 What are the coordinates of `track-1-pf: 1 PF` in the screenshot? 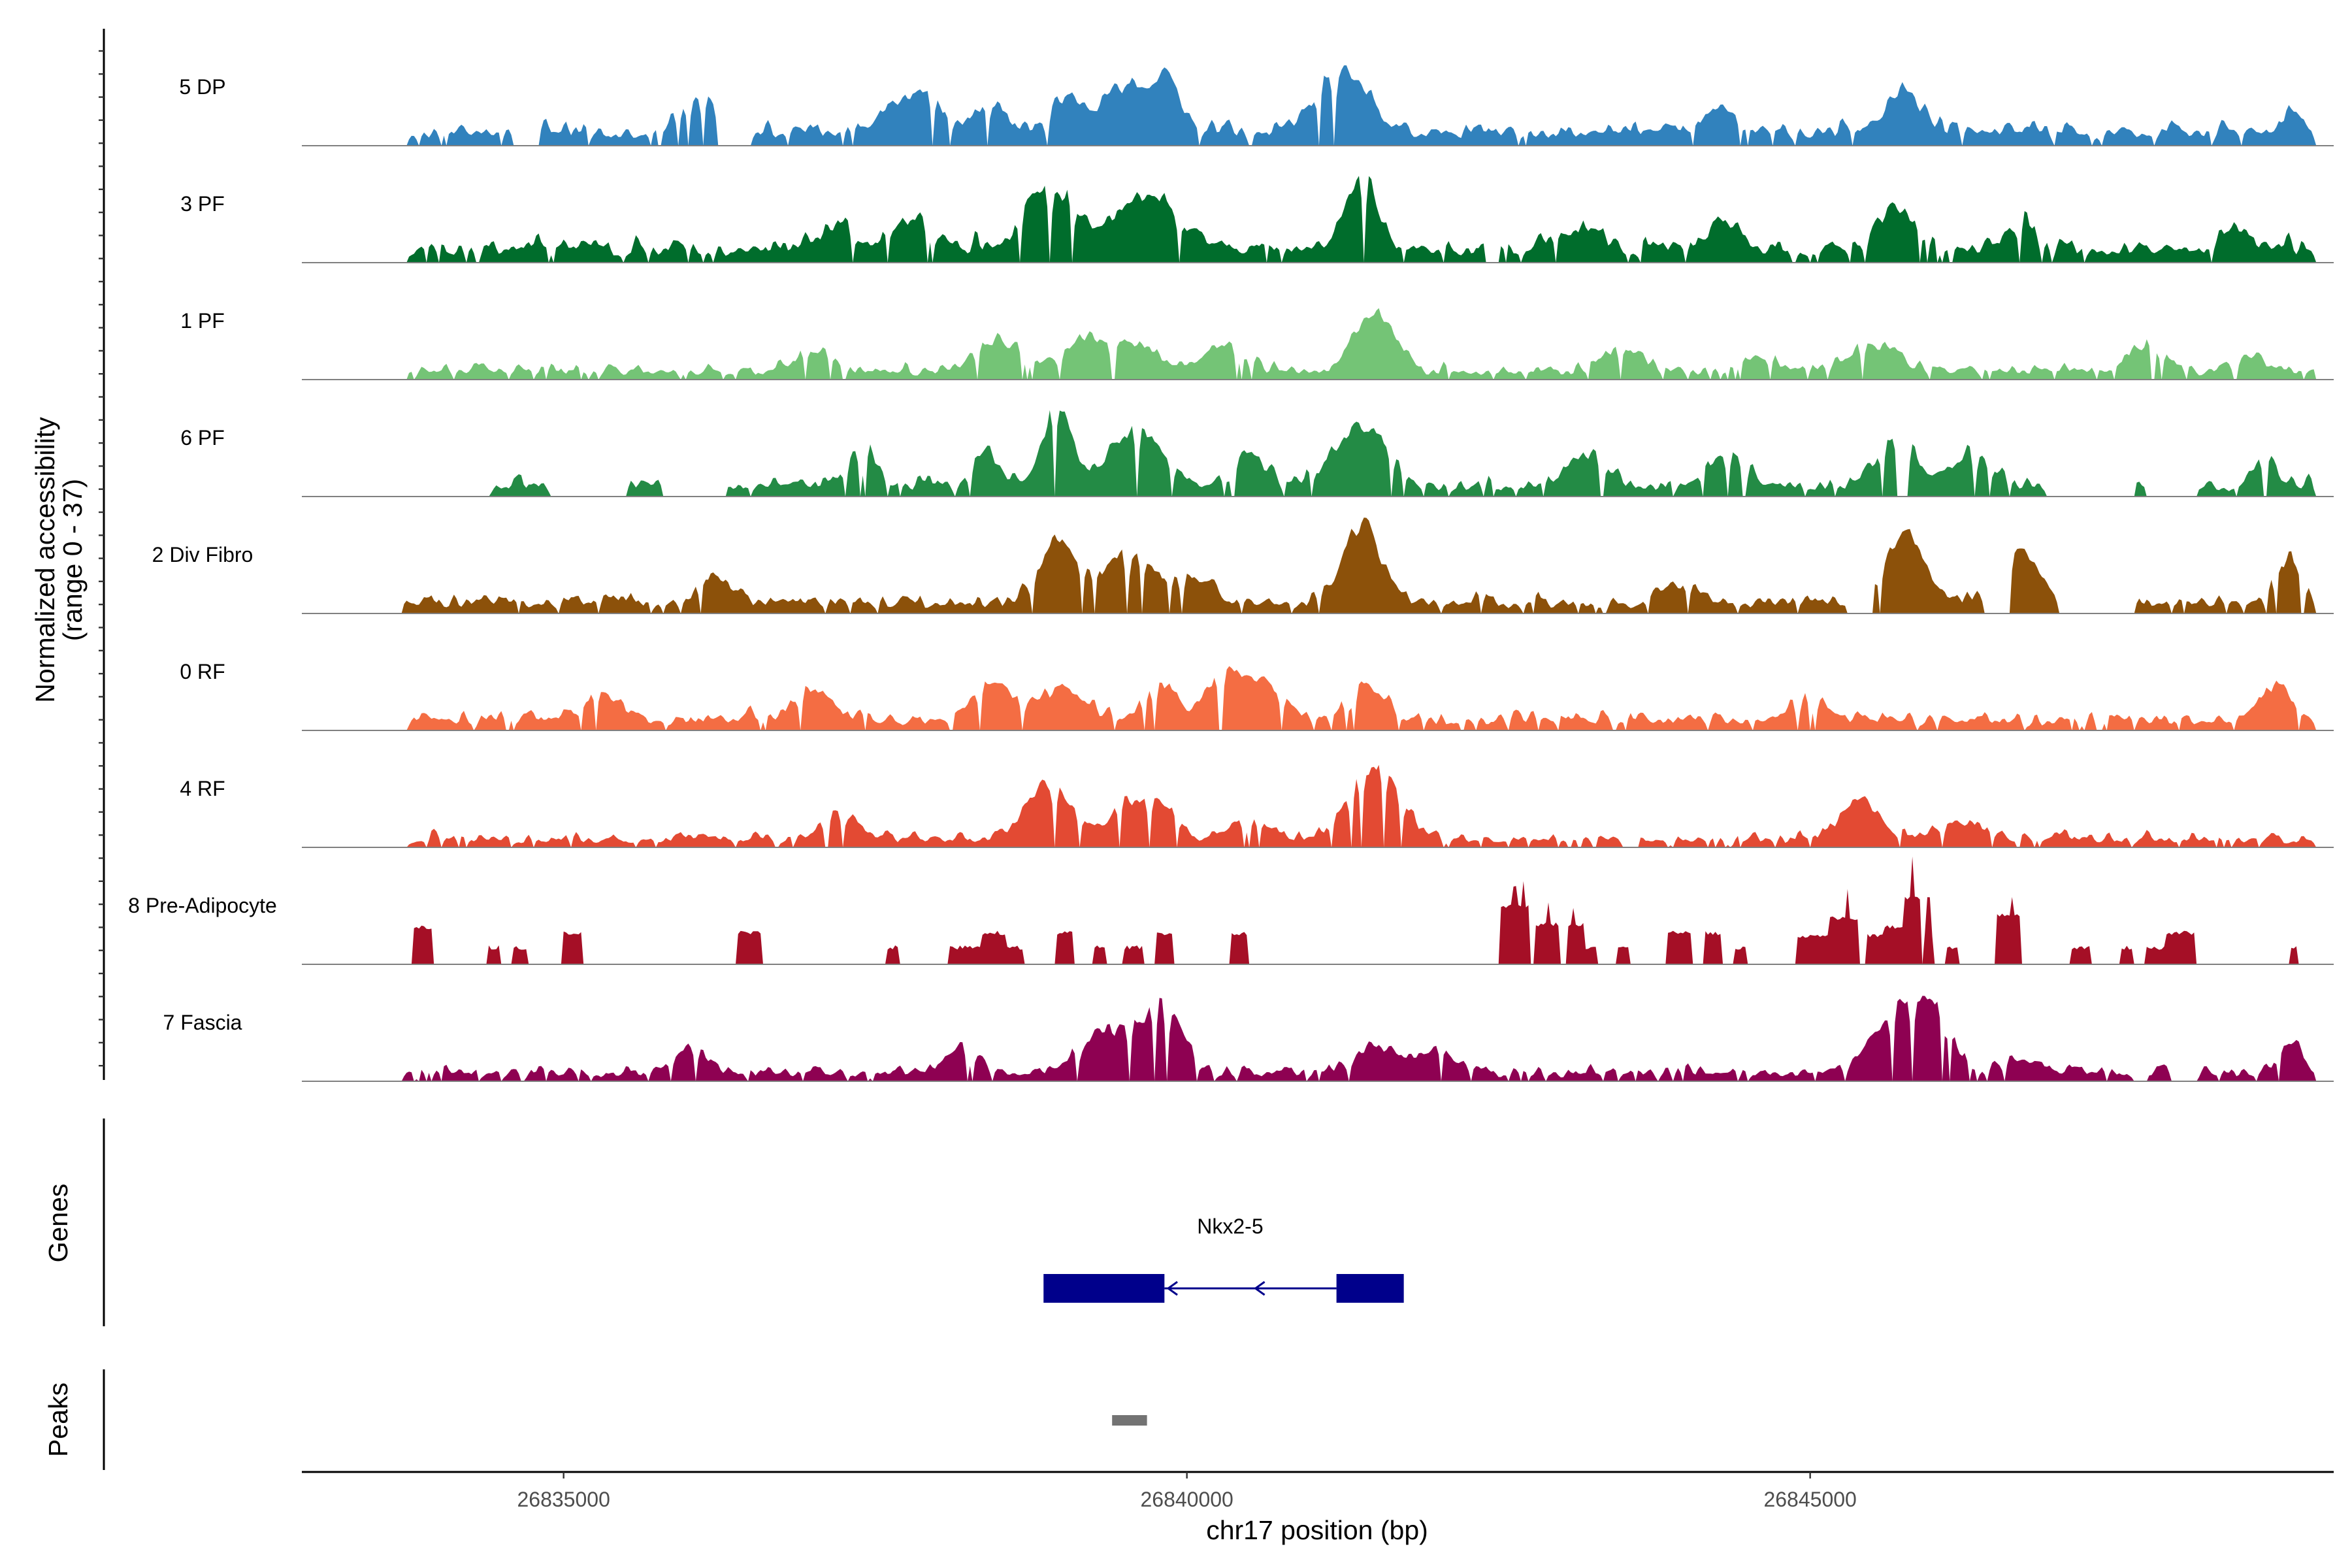 It's located at (1257, 344).